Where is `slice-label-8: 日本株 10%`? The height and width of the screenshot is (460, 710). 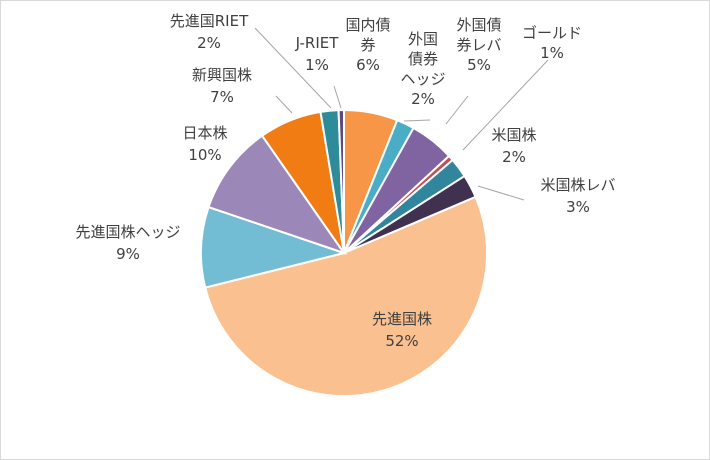
slice-label-8: 日本株 10% is located at coordinates (204, 144).